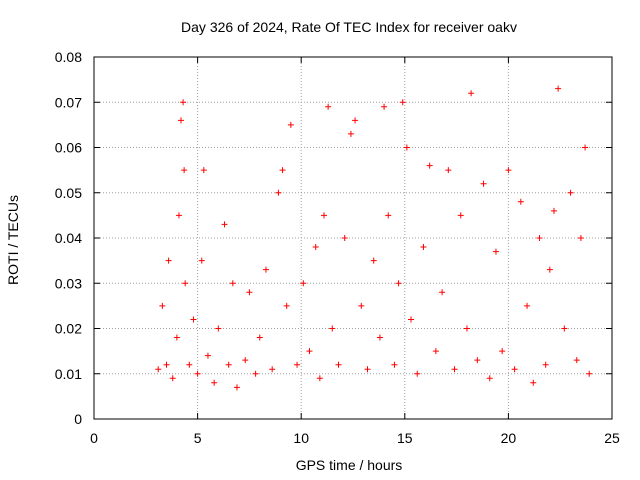 This screenshot has height=480, width=640. What do you see at coordinates (68, 57) in the screenshot?
I see `y-tick-label: 0.08` at bounding box center [68, 57].